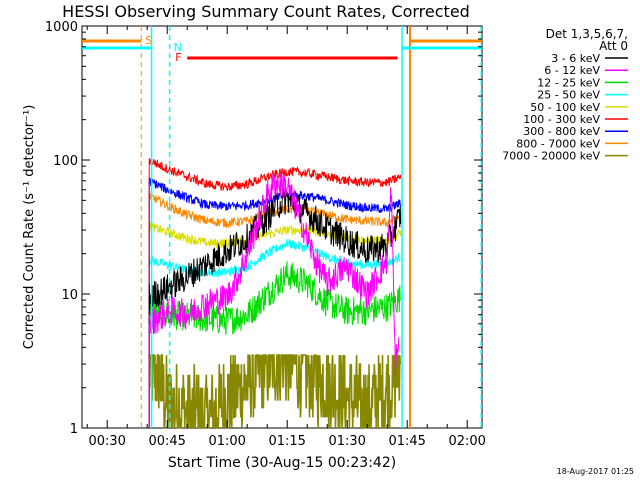  Describe the element at coordinates (572, 70) in the screenshot. I see `legend-label: 6 - 12 keV` at that location.